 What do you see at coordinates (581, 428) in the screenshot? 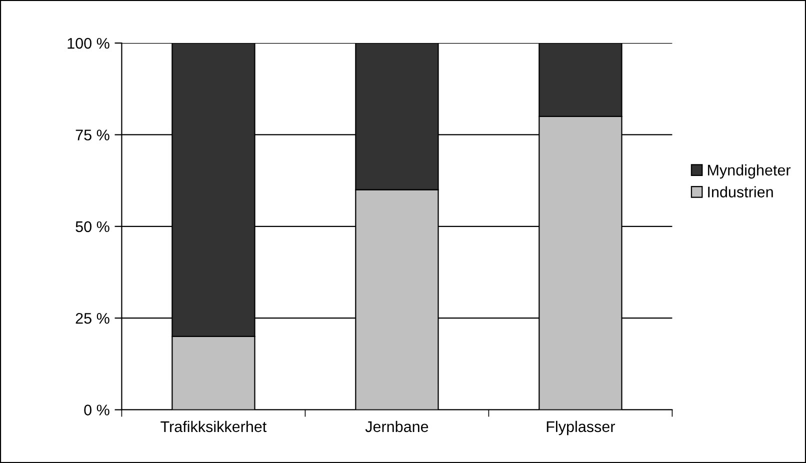
I see `x-tick-label: Flyplasser` at bounding box center [581, 428].